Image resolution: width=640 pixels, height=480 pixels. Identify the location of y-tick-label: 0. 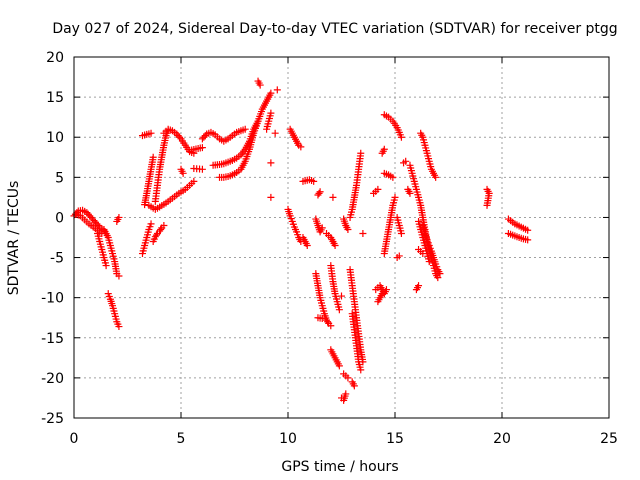
(59, 218).